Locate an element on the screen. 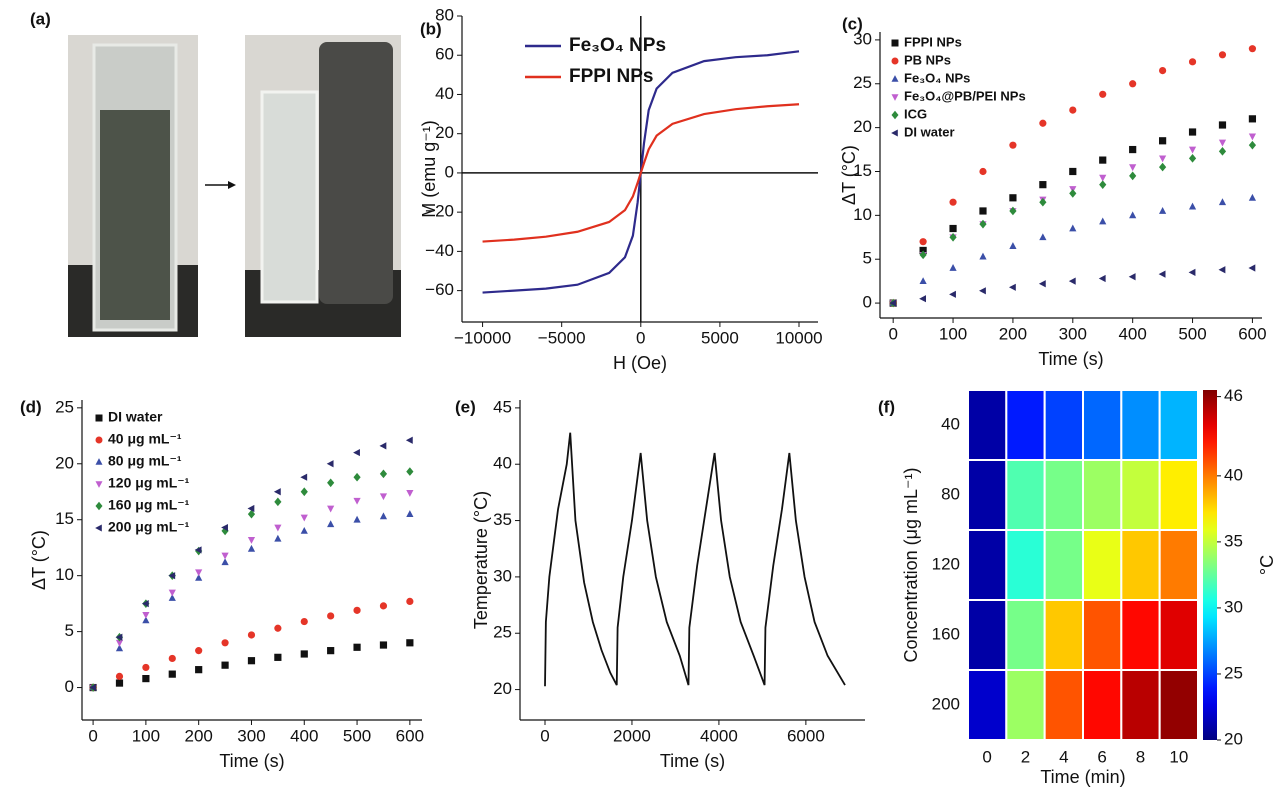  y-tick-label: 40 is located at coordinates (502, 463).